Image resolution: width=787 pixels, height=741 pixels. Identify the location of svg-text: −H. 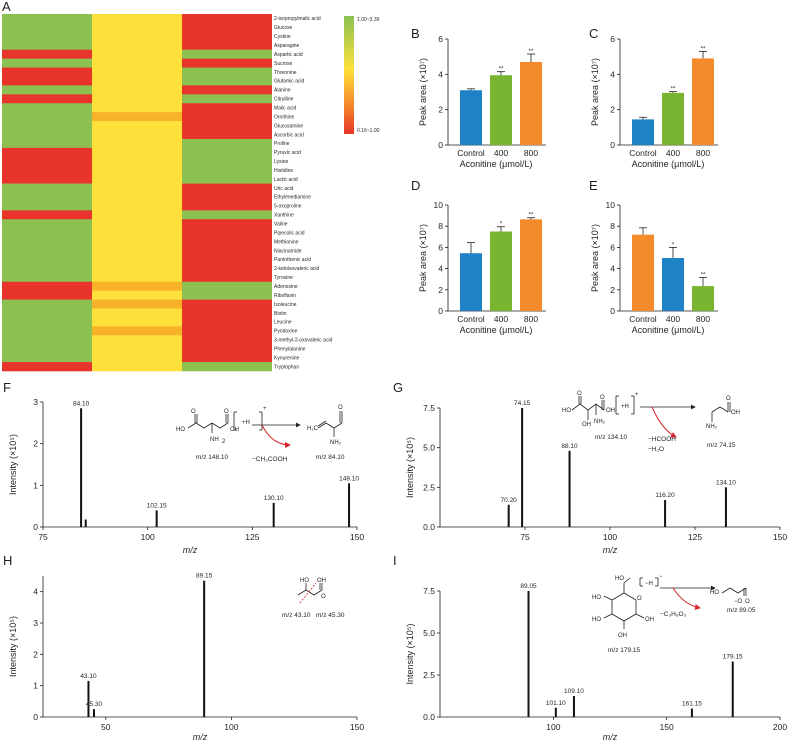
(649, 584).